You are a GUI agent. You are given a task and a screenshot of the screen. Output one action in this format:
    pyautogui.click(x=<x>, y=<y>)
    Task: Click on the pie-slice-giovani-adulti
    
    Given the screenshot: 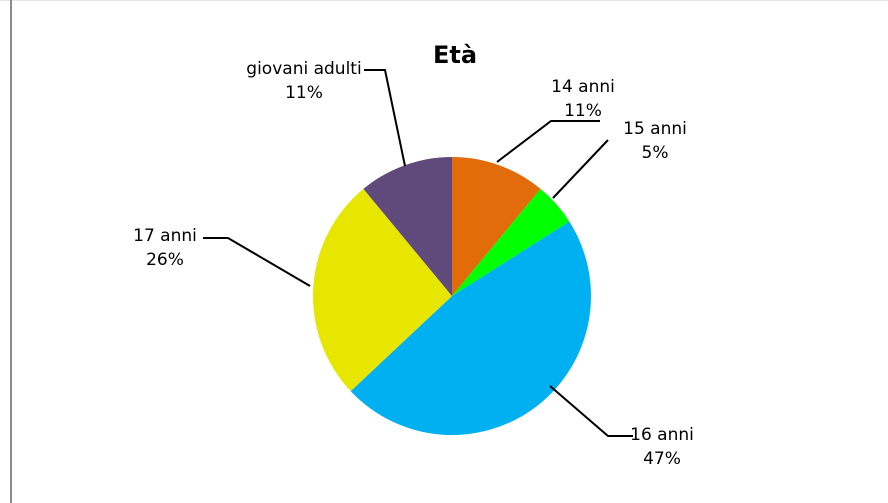 What is the action you would take?
    pyautogui.click(x=407, y=226)
    